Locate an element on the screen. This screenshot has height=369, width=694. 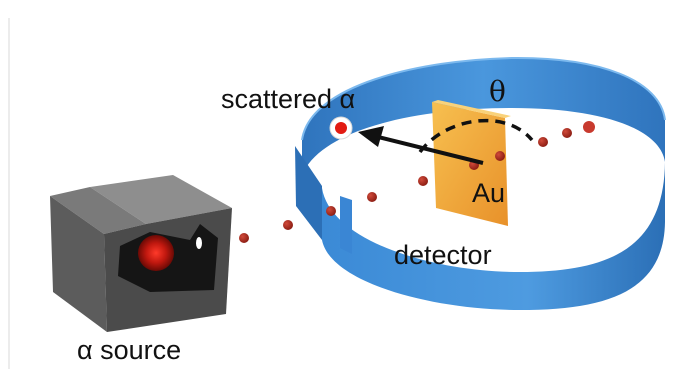
label-detector: detector is located at coordinates (443, 255).